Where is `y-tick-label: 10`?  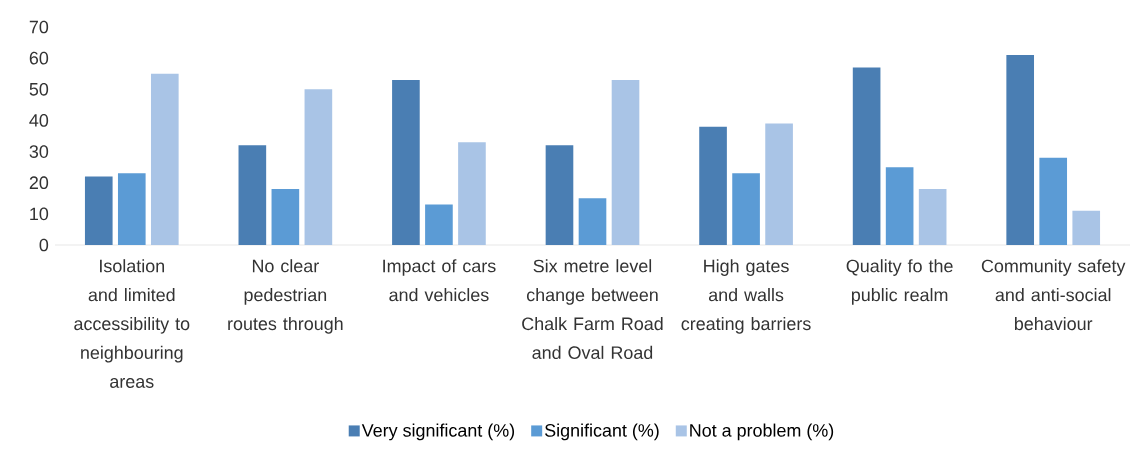 y-tick-label: 10 is located at coordinates (39, 214).